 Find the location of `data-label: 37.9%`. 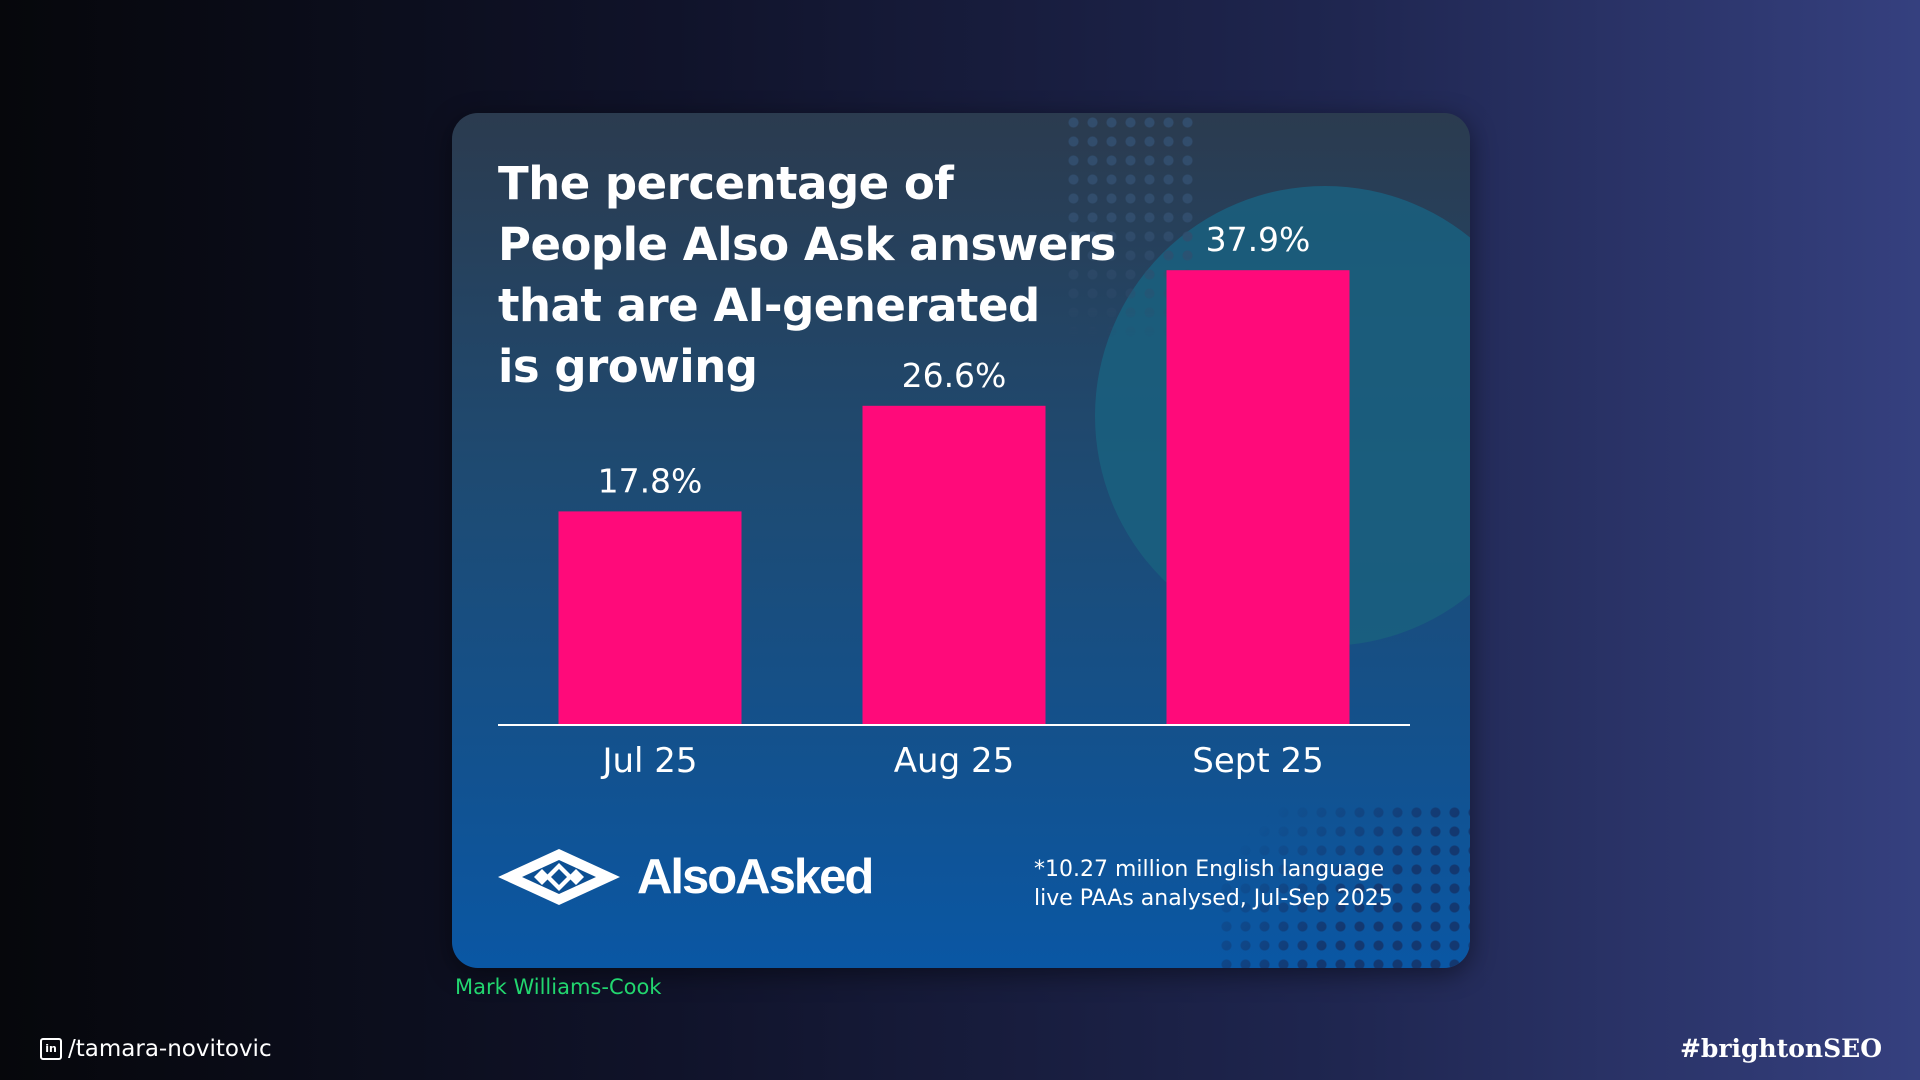

data-label: 37.9% is located at coordinates (1258, 239).